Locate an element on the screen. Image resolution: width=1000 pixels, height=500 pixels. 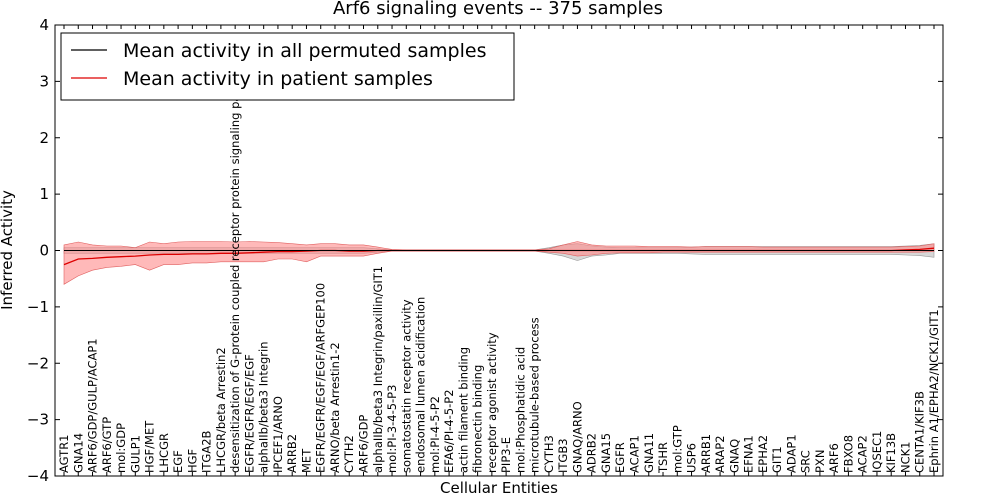
x-category-label: ADAP1 is located at coordinates (791, 453).